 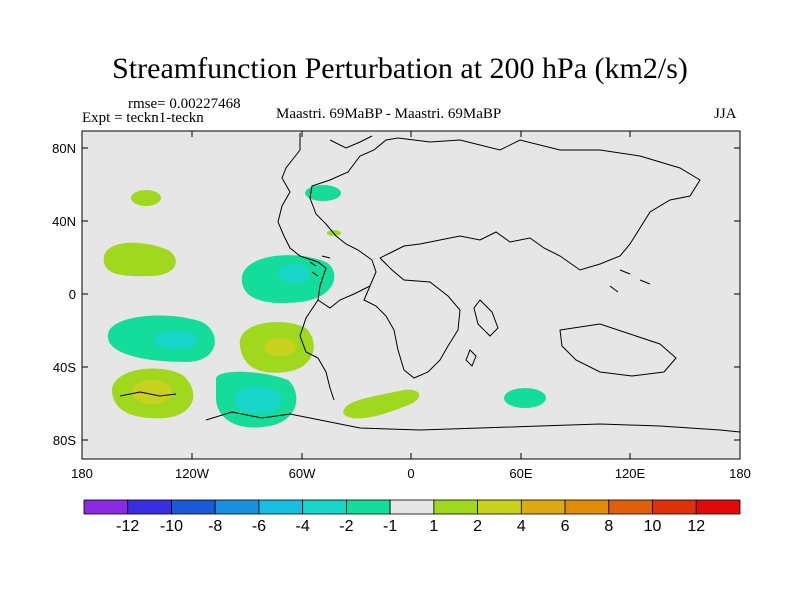 What do you see at coordinates (127, 526) in the screenshot?
I see `colorbar-label-0: -12` at bounding box center [127, 526].